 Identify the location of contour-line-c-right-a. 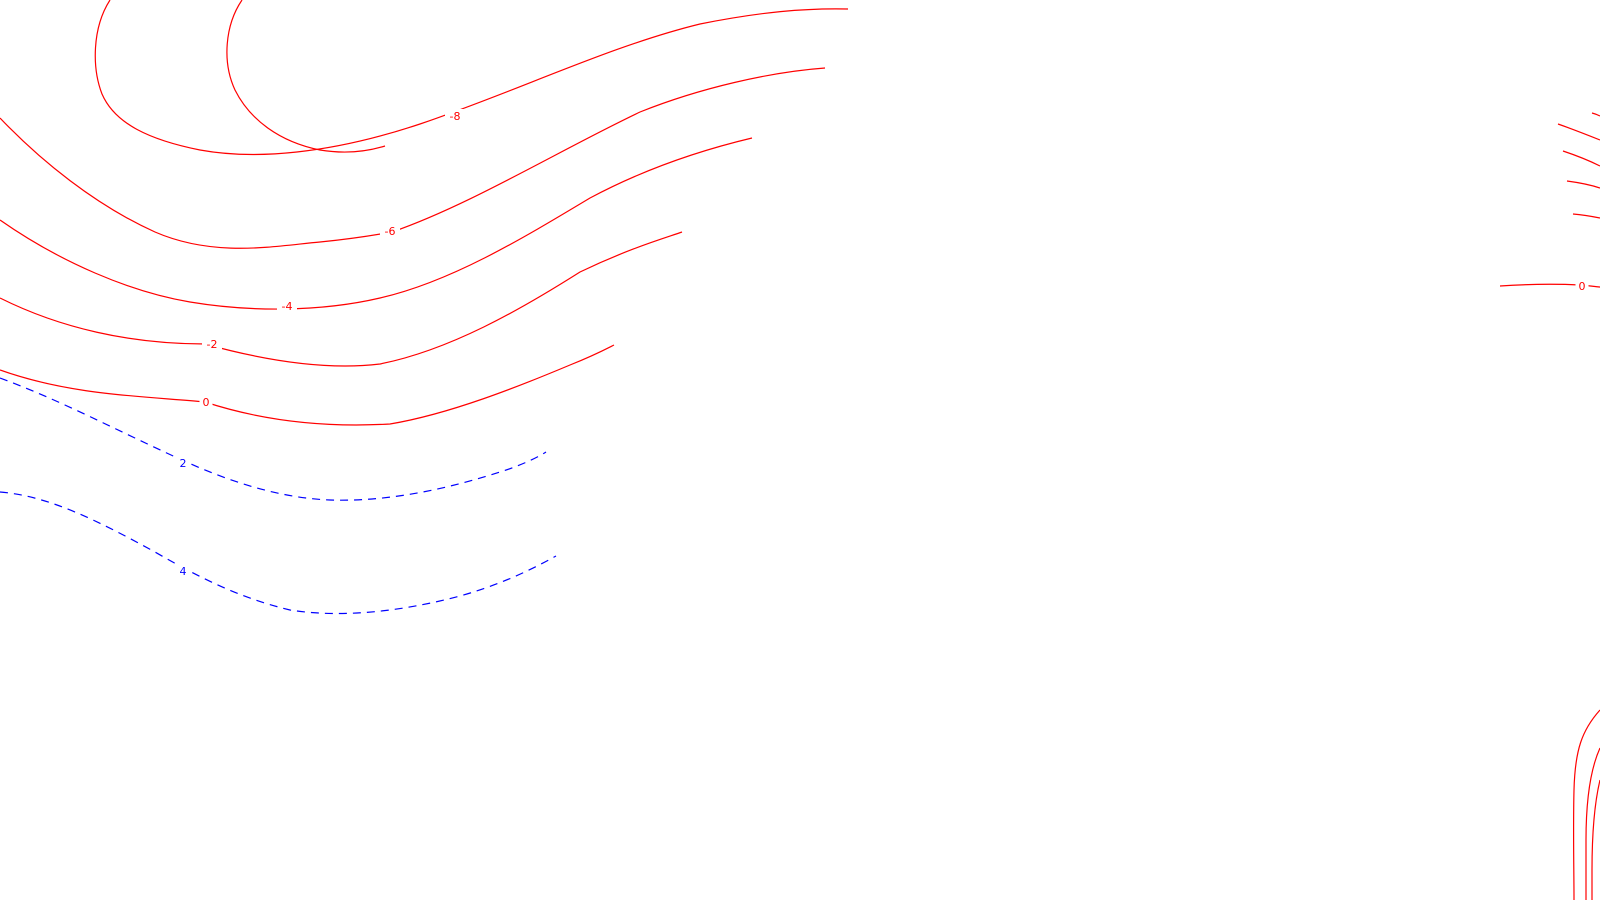
(1595, 114).